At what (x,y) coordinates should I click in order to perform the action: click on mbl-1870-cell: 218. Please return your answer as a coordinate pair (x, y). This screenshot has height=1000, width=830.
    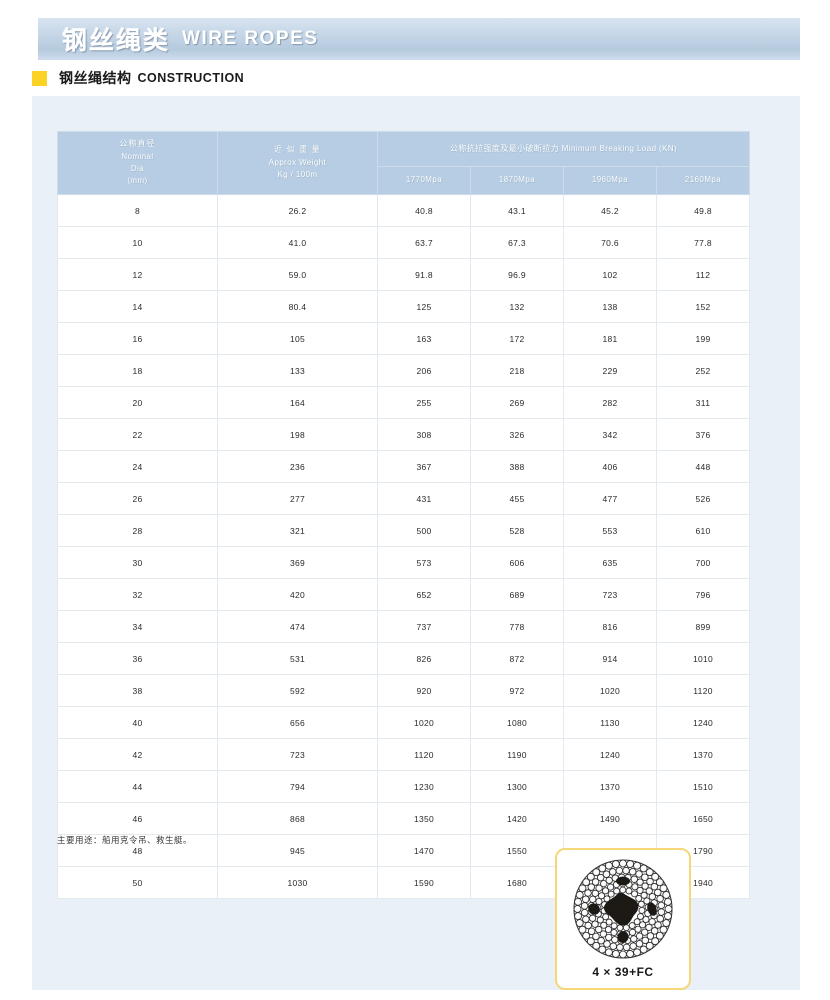
    Looking at the image, I should click on (517, 370).